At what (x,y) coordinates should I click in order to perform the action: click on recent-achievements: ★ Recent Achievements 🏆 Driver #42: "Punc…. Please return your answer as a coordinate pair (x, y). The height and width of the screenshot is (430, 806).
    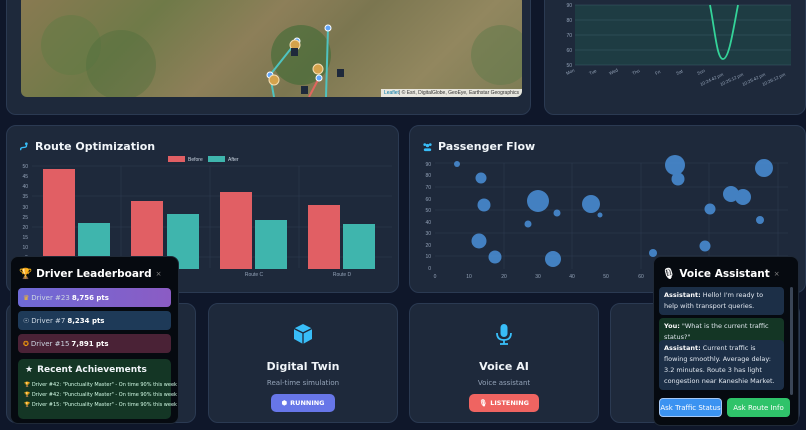
    Looking at the image, I should click on (97, 389).